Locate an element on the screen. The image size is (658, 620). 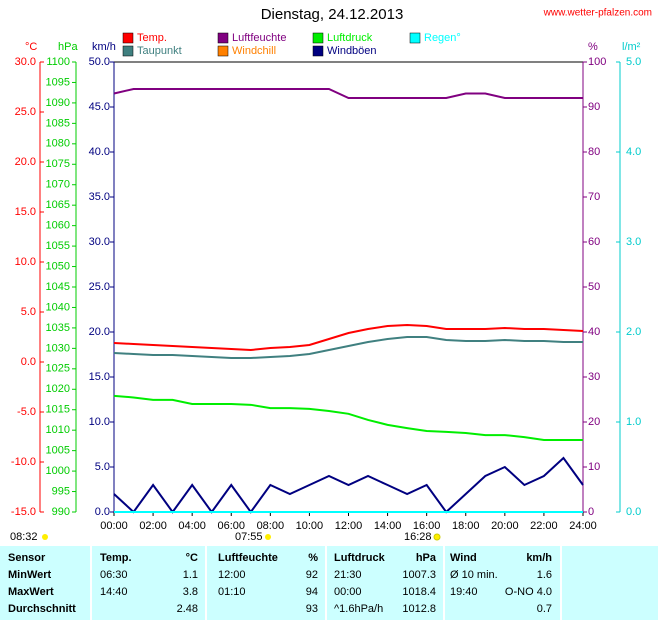
y-tick-label: 40.0 is located at coordinates (99, 152).